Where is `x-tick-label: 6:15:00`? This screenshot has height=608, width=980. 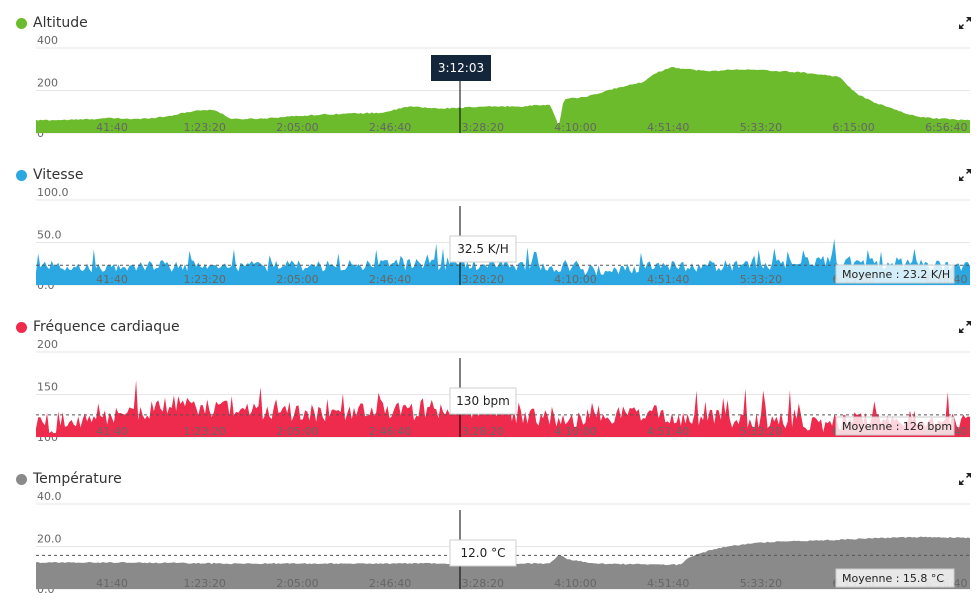 x-tick-label: 6:15:00 is located at coordinates (853, 127).